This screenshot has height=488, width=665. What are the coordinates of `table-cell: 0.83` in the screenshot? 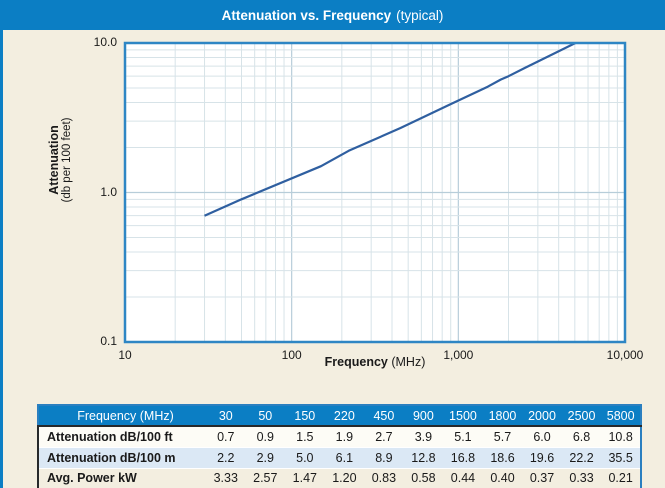 It's located at (384, 477).